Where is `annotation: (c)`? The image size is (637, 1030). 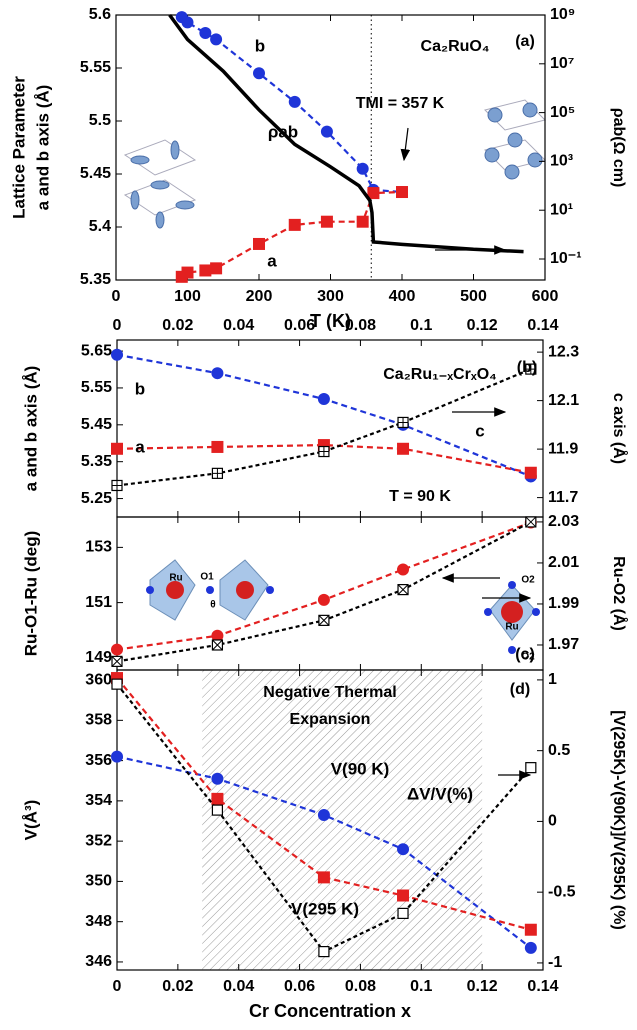
annotation: (c) is located at coordinates (525, 654).